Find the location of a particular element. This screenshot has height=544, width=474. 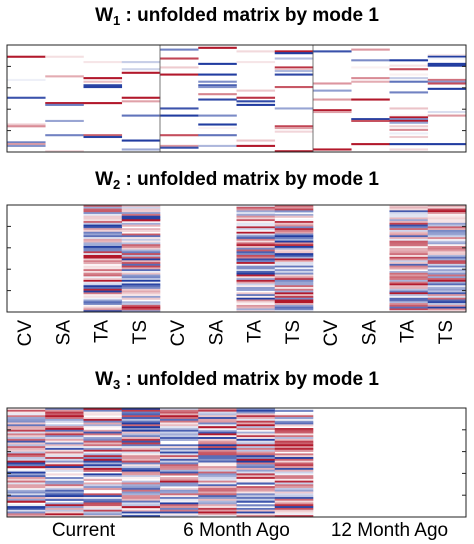

panel-title: W1 : unfolded matrix by mode 1 is located at coordinates (237, 16).